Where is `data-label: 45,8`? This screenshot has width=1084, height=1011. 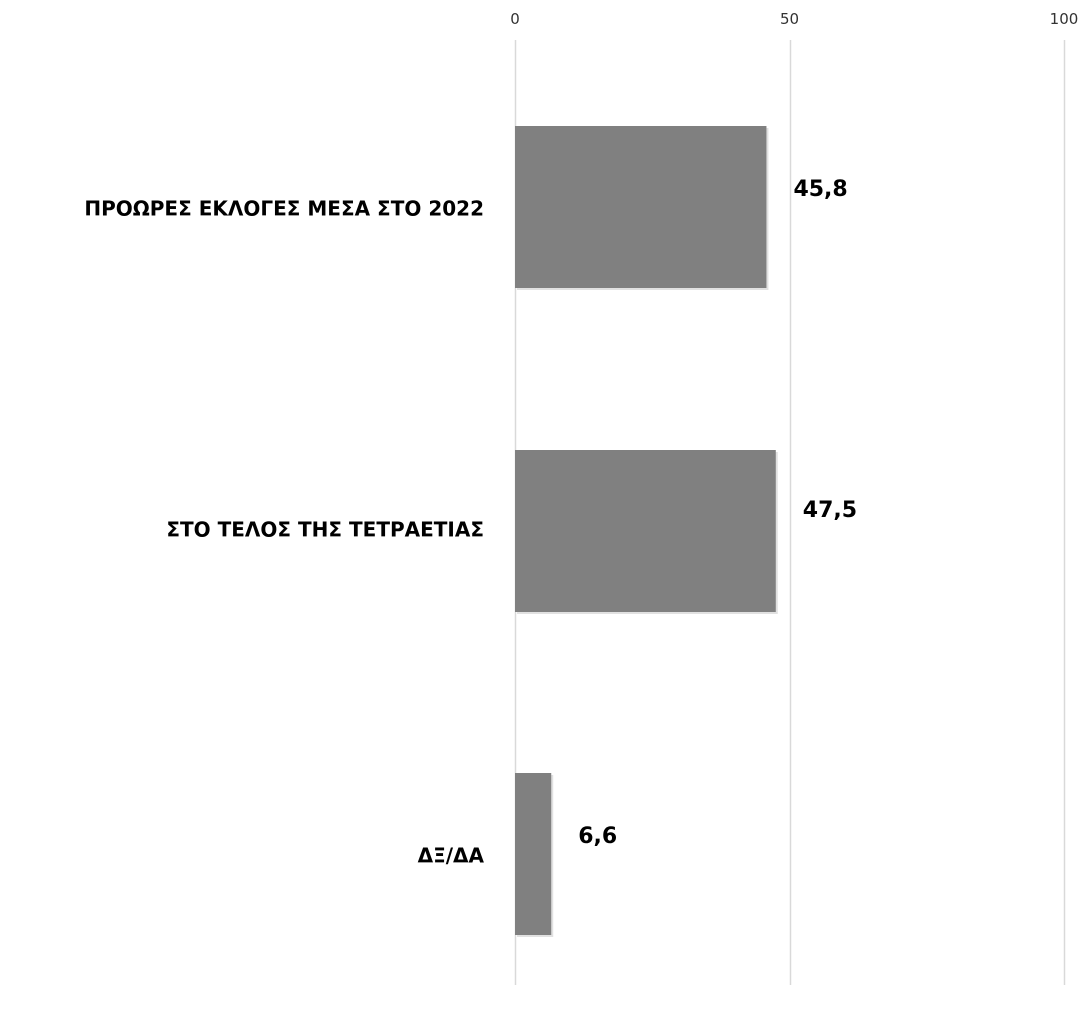
data-label: 45,8 is located at coordinates (820, 189).